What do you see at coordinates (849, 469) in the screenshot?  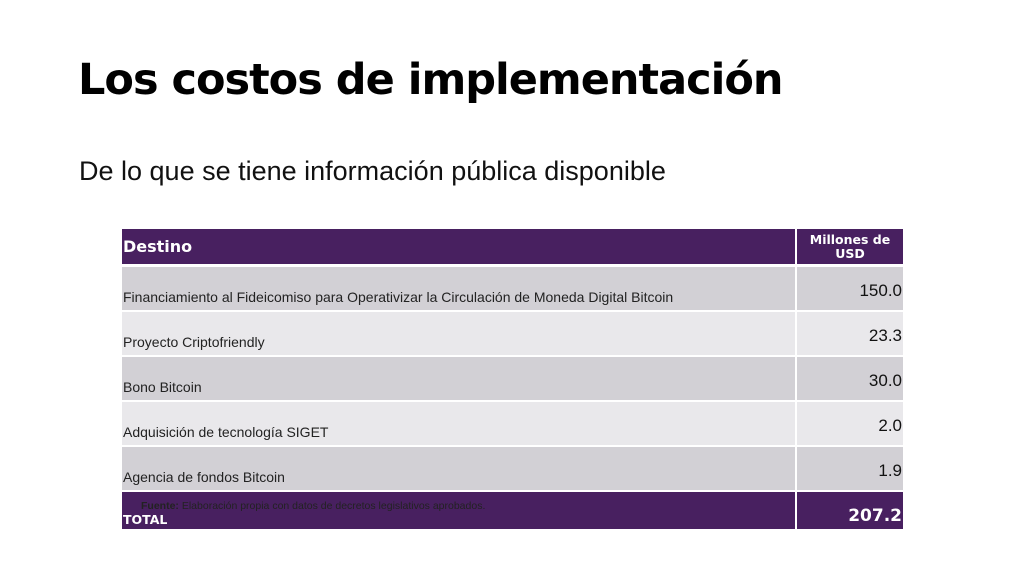 I see `row-amount: 1.9` at bounding box center [849, 469].